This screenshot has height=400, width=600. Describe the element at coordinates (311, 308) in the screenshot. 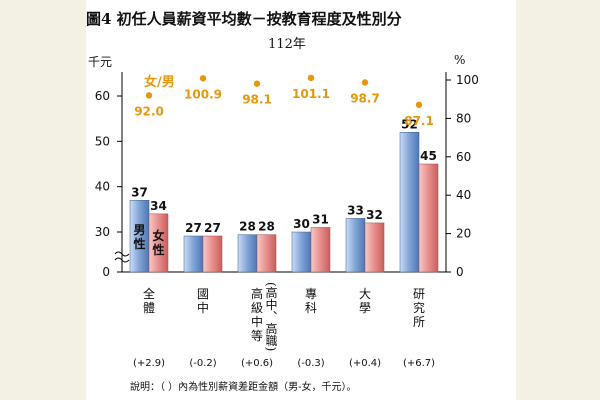

I see `category-label-char: 科` at that location.